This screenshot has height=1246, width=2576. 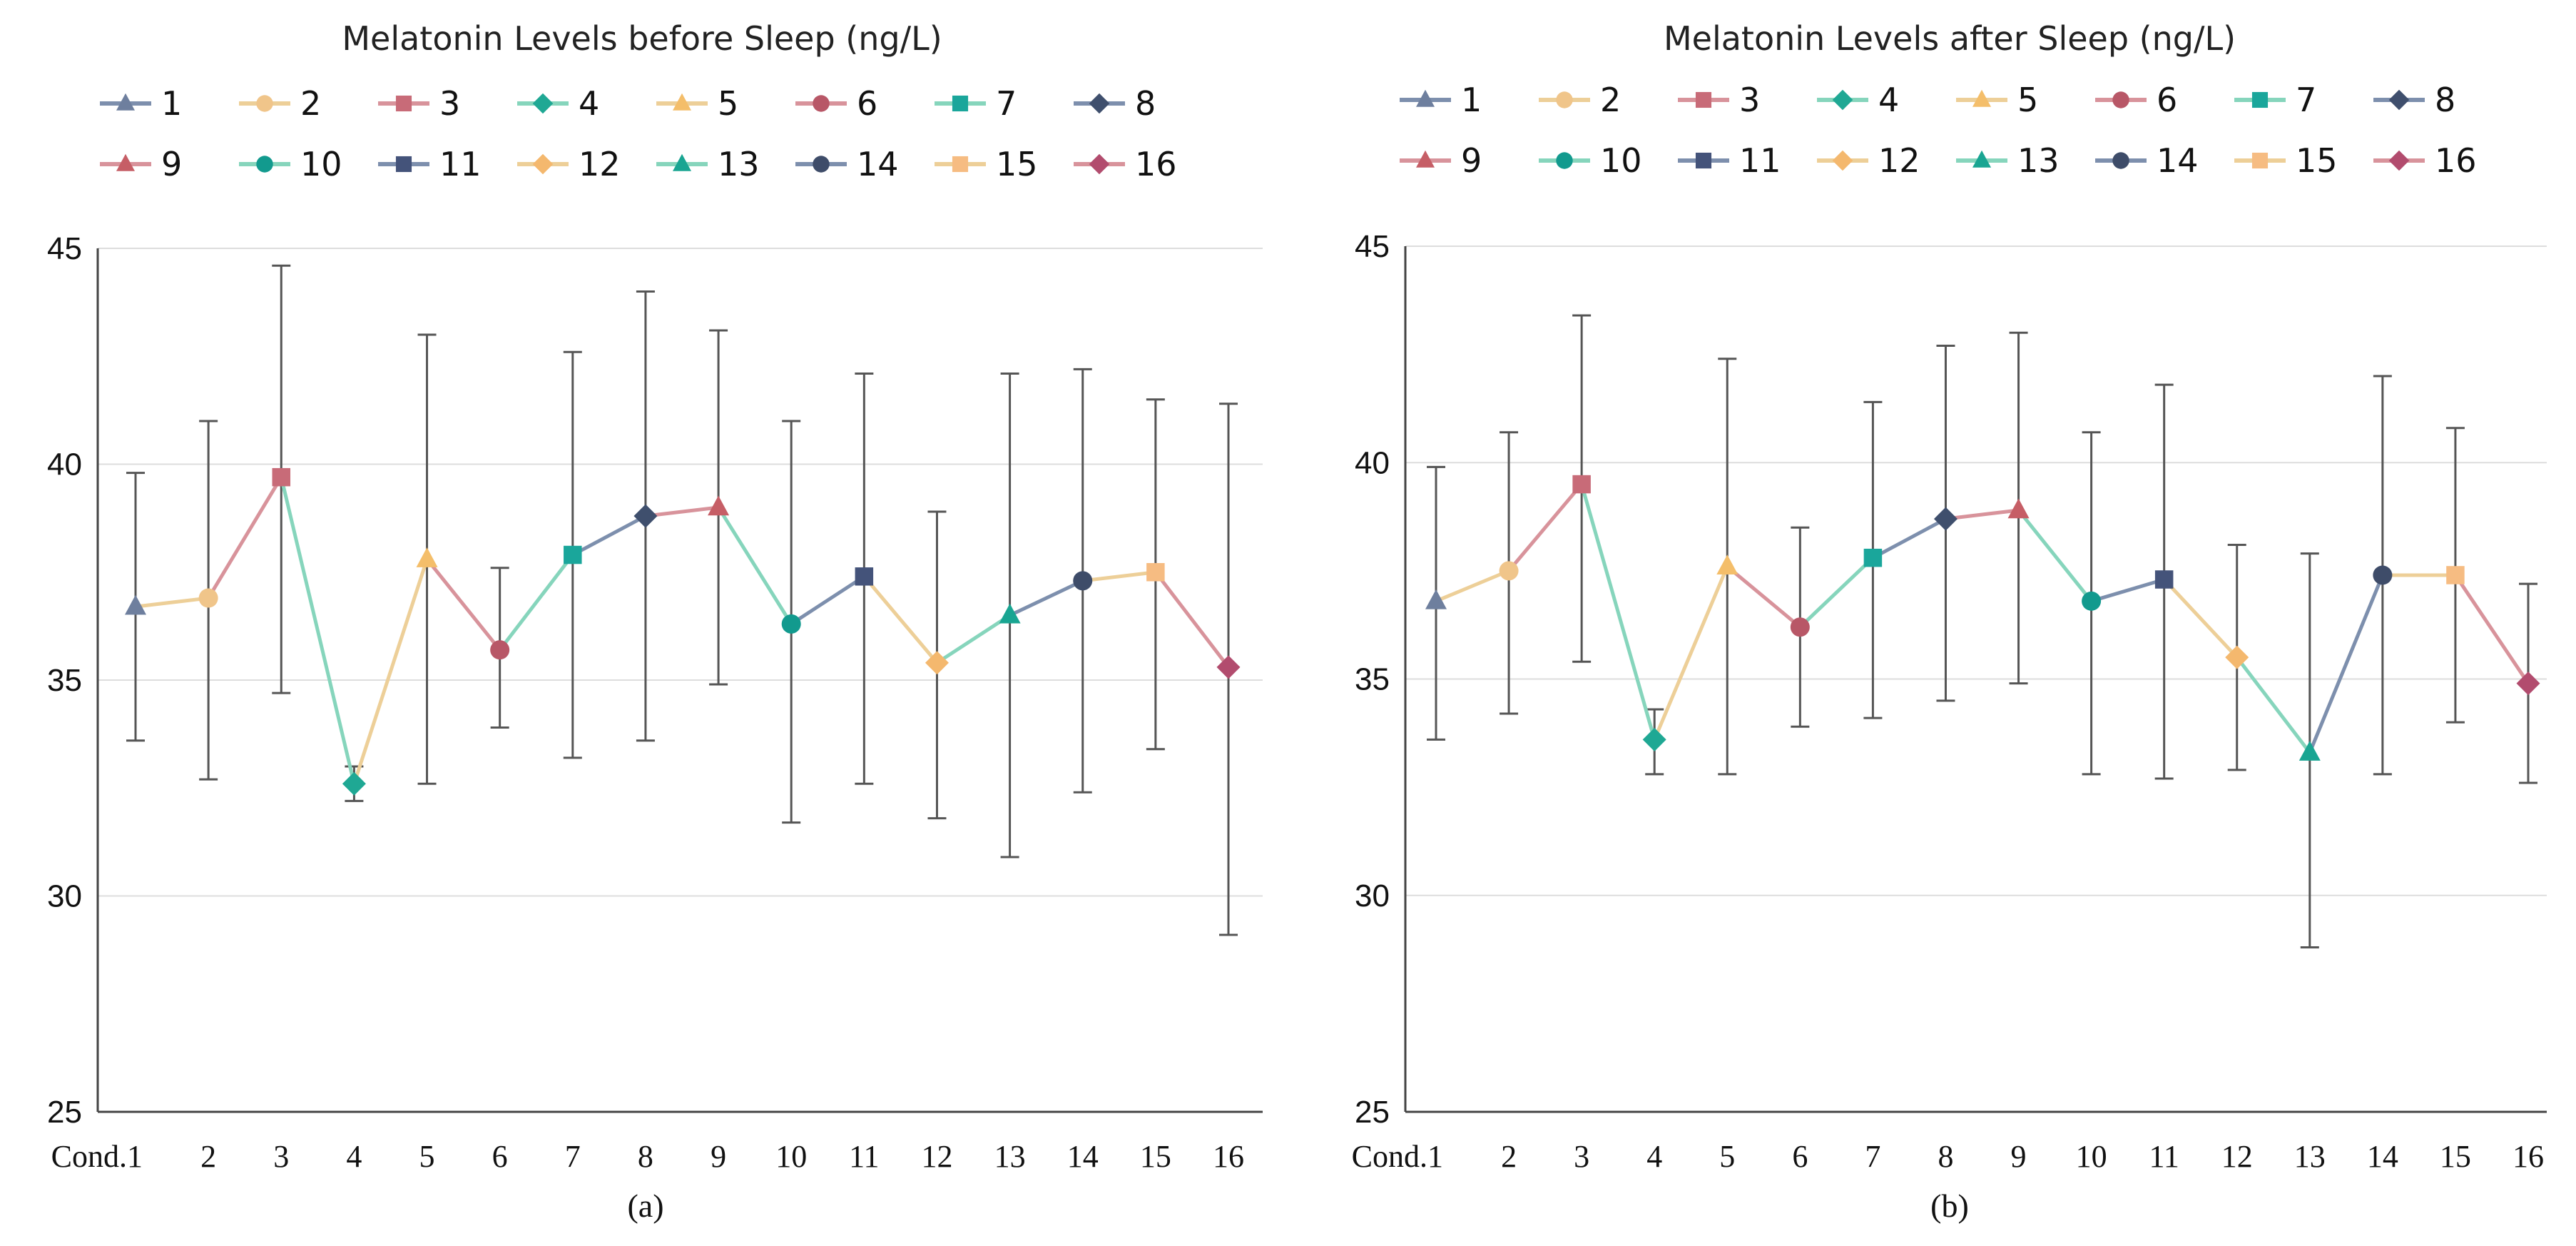 What do you see at coordinates (310, 103) in the screenshot?
I see `legend-label: 2` at bounding box center [310, 103].